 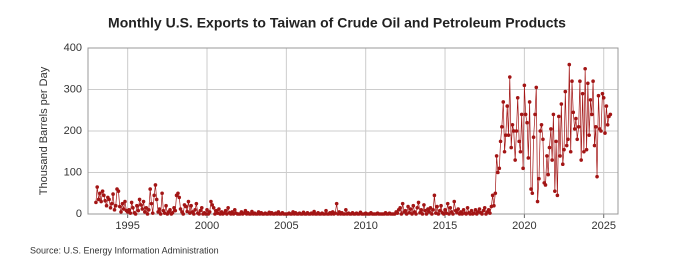 What do you see at coordinates (365, 226) in the screenshot?
I see `x-tick-label: 2010` at bounding box center [365, 226].